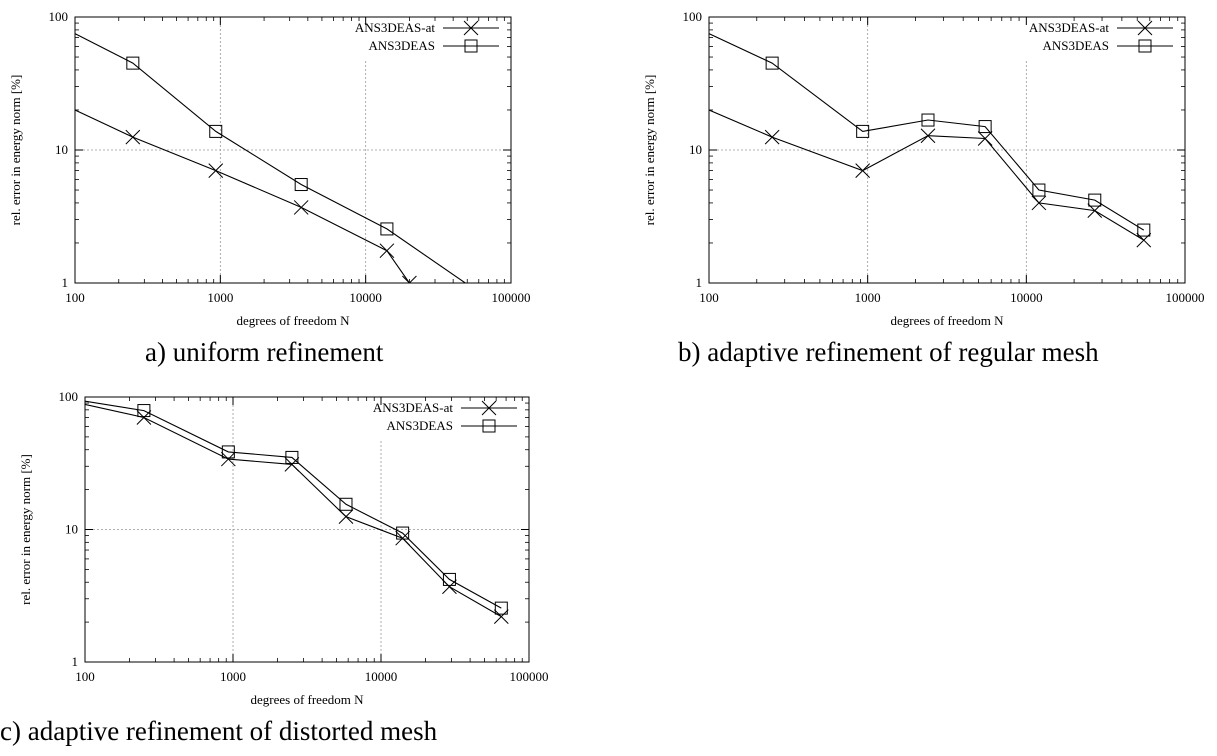  Describe the element at coordinates (888, 352) in the screenshot. I see `chart-caption: b) adaptive refinement of regular mesh` at that location.